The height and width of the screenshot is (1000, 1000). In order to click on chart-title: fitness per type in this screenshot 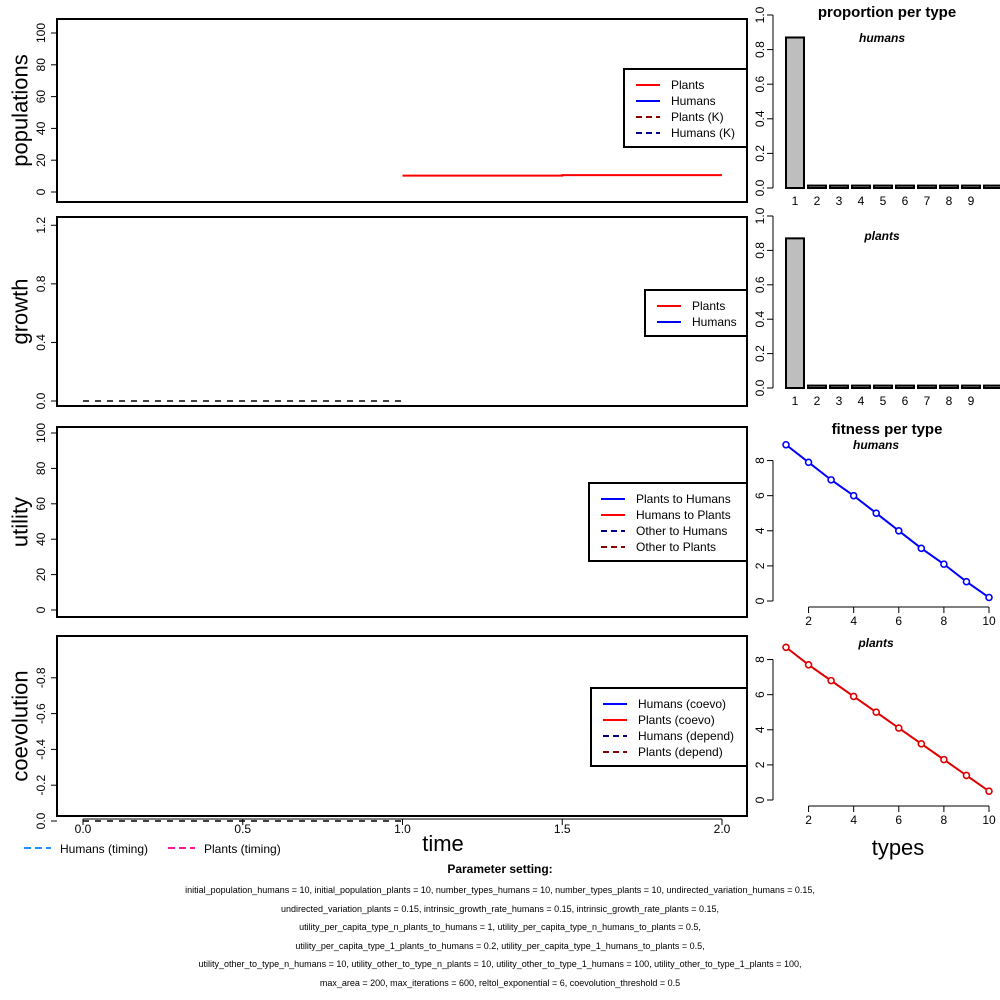, I will do `click(887, 429)`.